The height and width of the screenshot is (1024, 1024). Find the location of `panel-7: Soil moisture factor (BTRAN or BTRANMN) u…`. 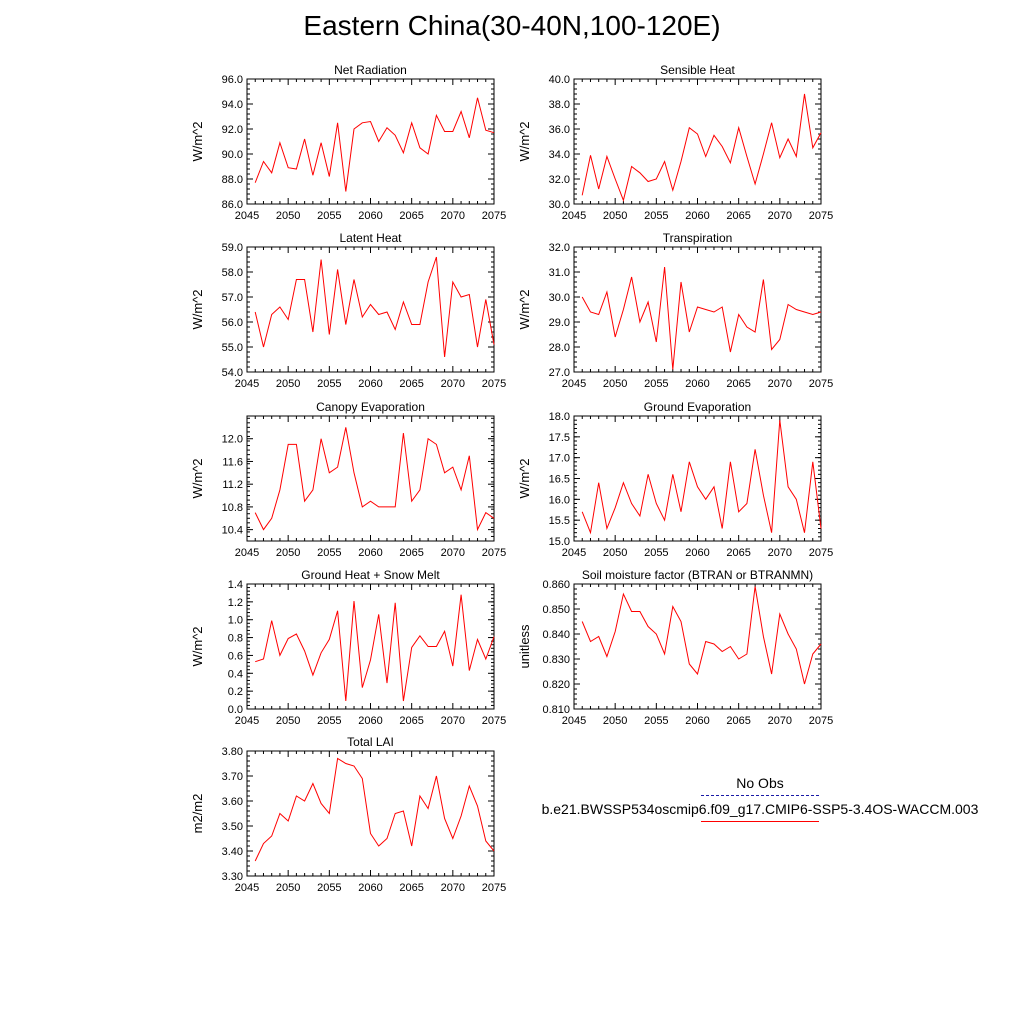

panel-7: Soil moisture factor (BTRAN or BTRANMN) u… is located at coordinates (675, 647).